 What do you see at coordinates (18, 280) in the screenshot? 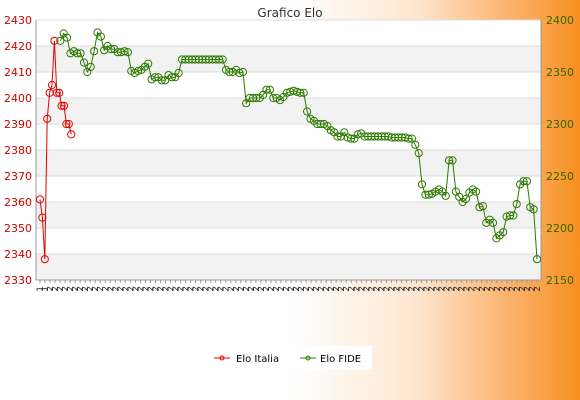
I see `y-left-tick-label: 2330` at bounding box center [18, 280].